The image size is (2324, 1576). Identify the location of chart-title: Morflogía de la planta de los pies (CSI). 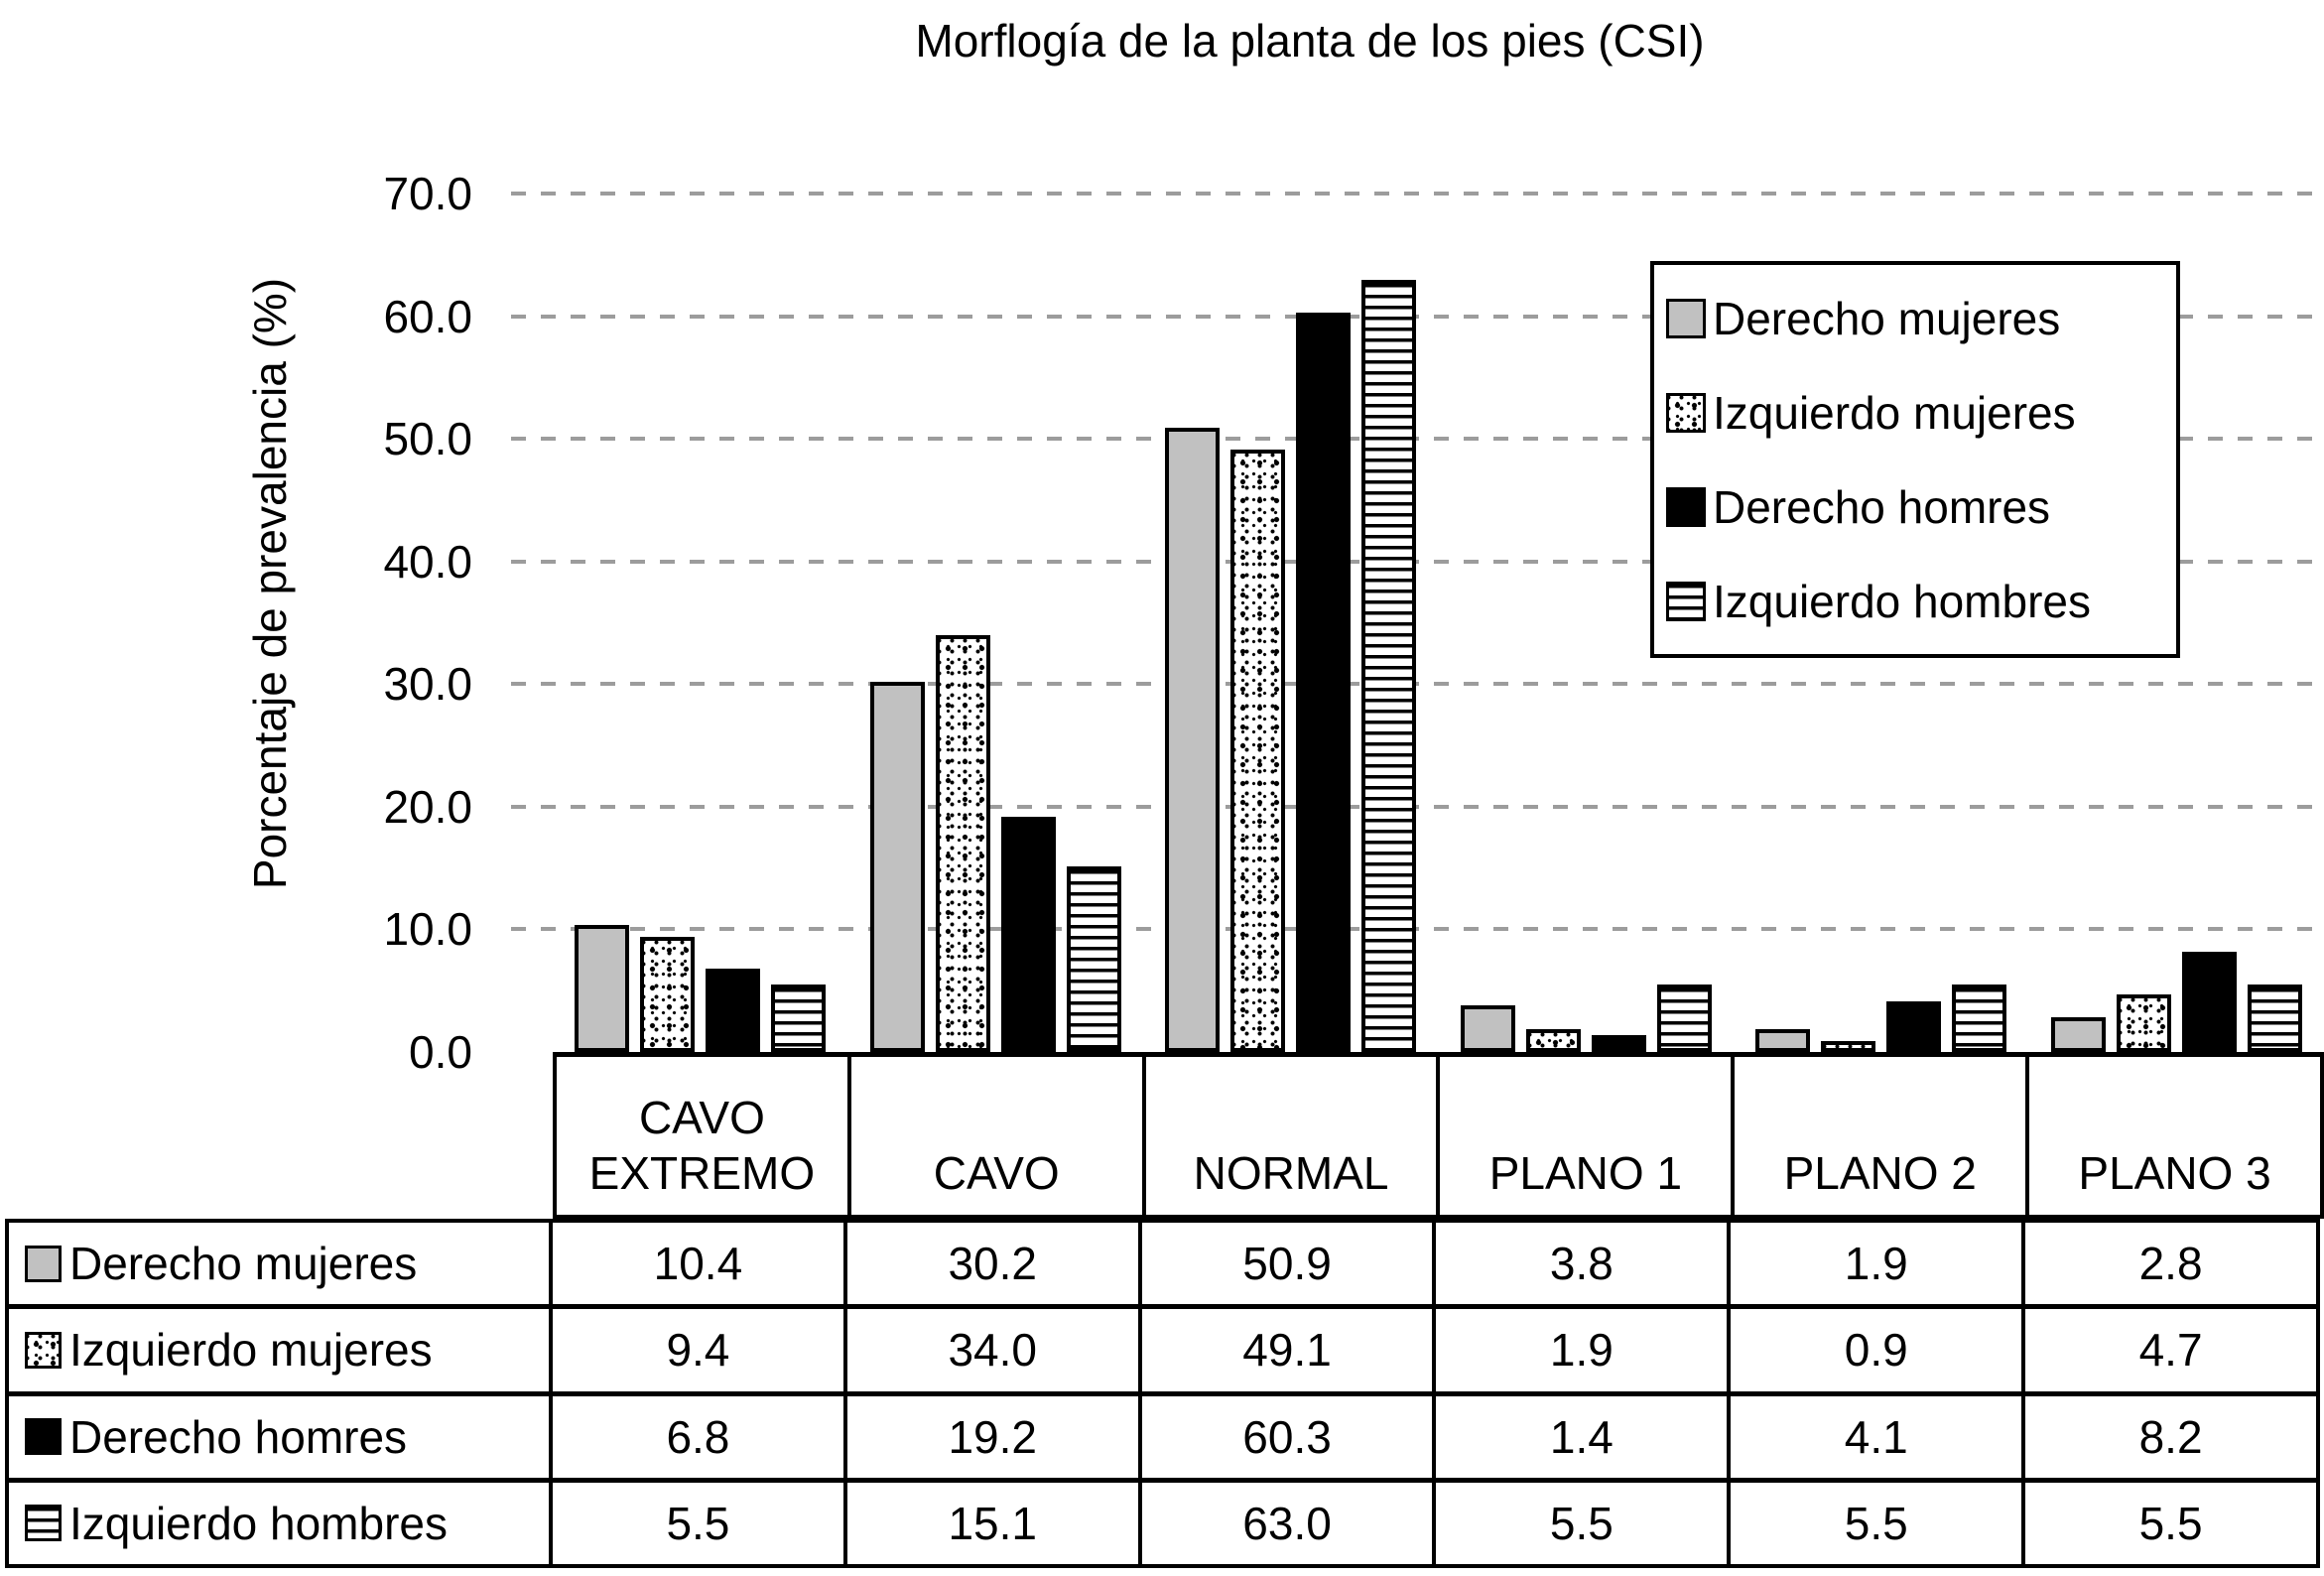
(1310, 40).